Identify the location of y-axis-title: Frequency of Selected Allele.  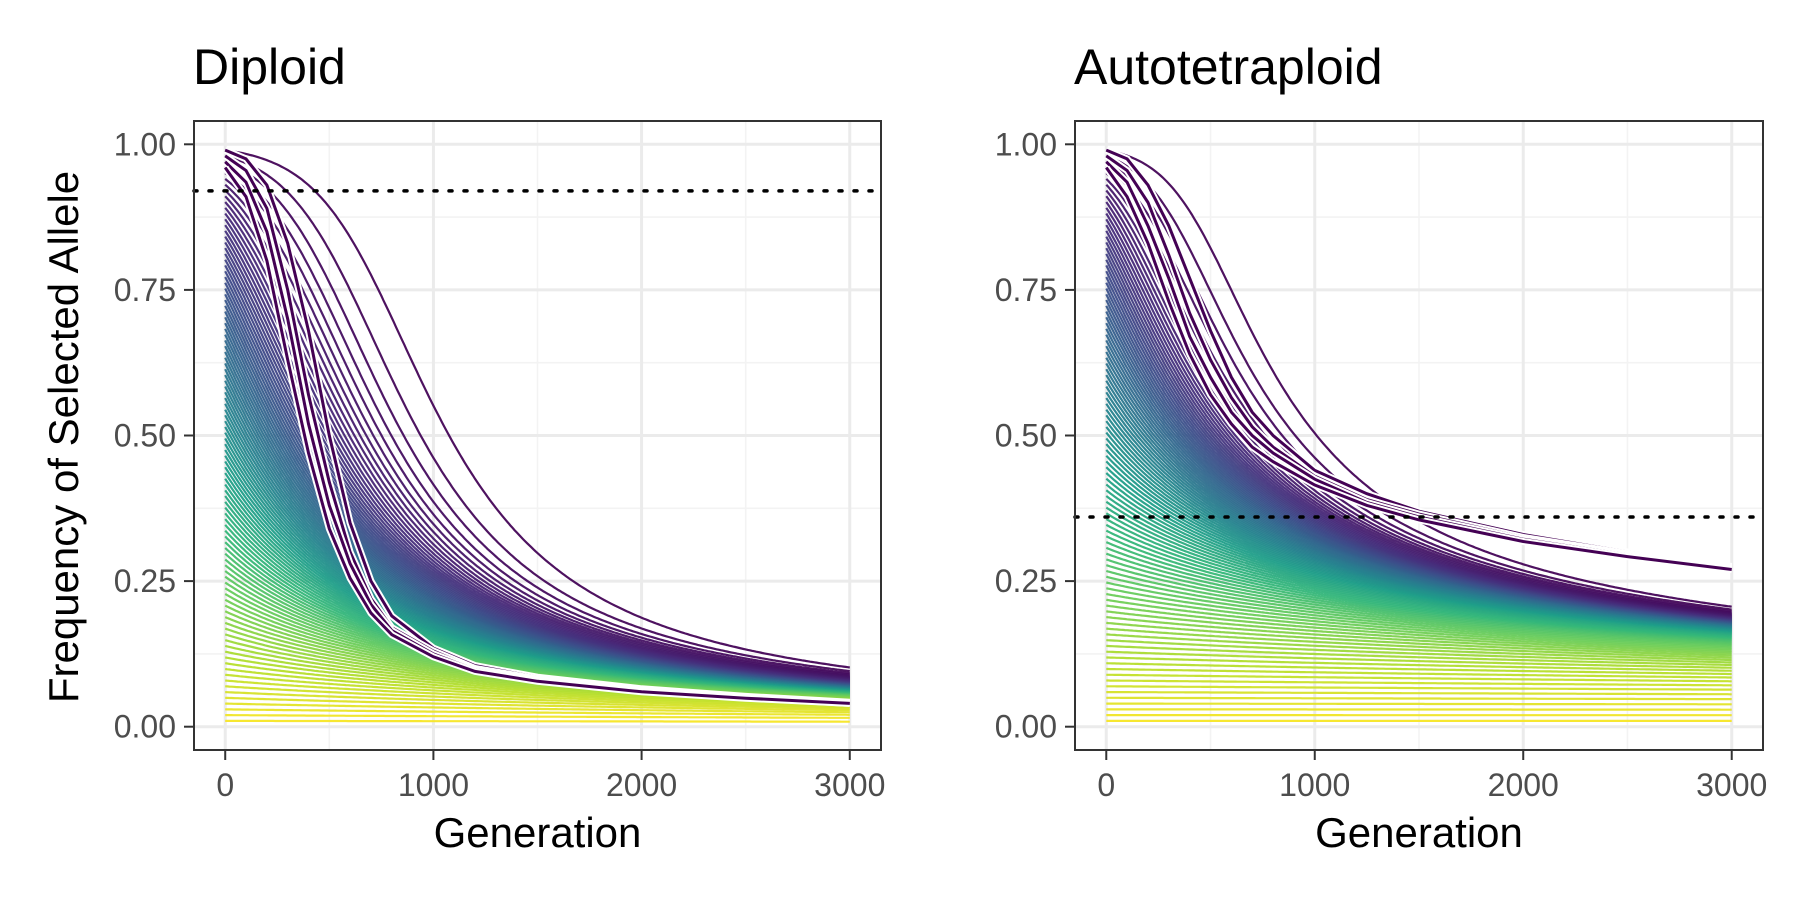
(63, 437).